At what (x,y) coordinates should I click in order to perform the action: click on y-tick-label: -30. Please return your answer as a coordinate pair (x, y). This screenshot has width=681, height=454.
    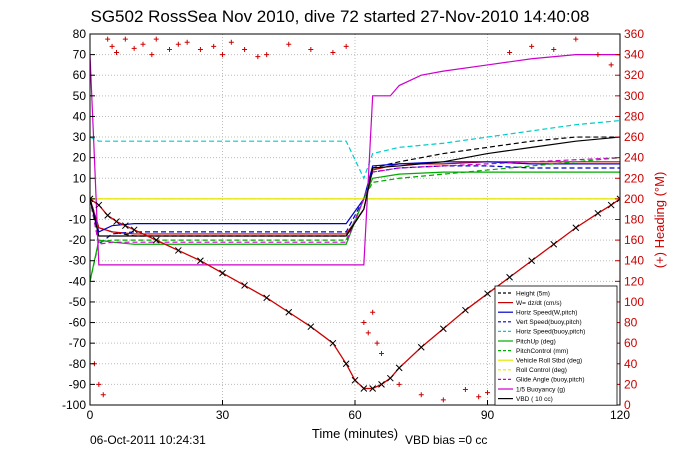
    Looking at the image, I should click on (78, 261).